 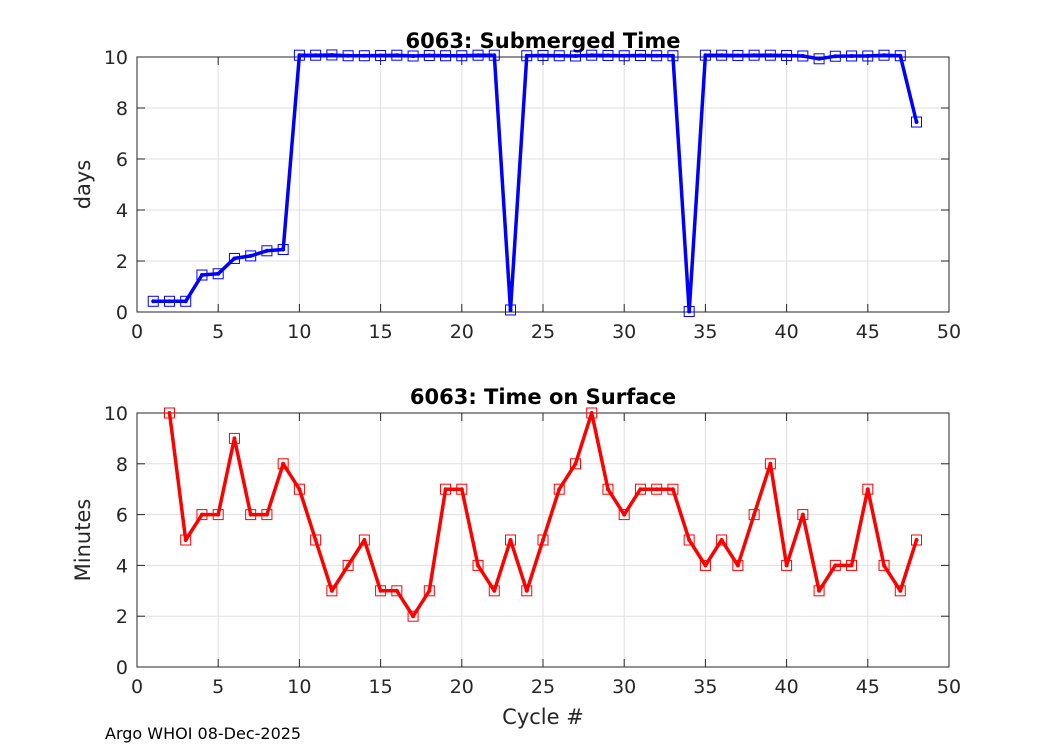 What do you see at coordinates (83, 185) in the screenshot?
I see `y-axis-label: days` at bounding box center [83, 185].